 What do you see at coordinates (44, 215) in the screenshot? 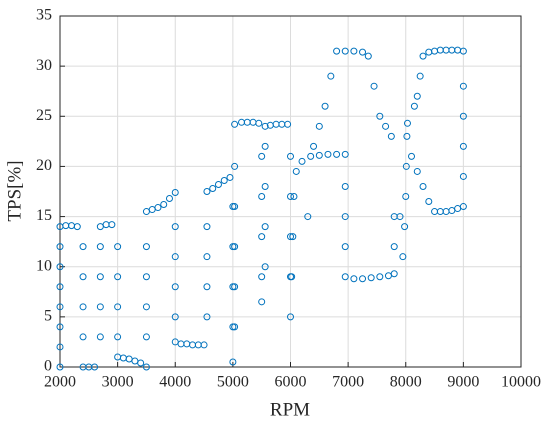
I see `y-tick-label: 15` at bounding box center [44, 215].